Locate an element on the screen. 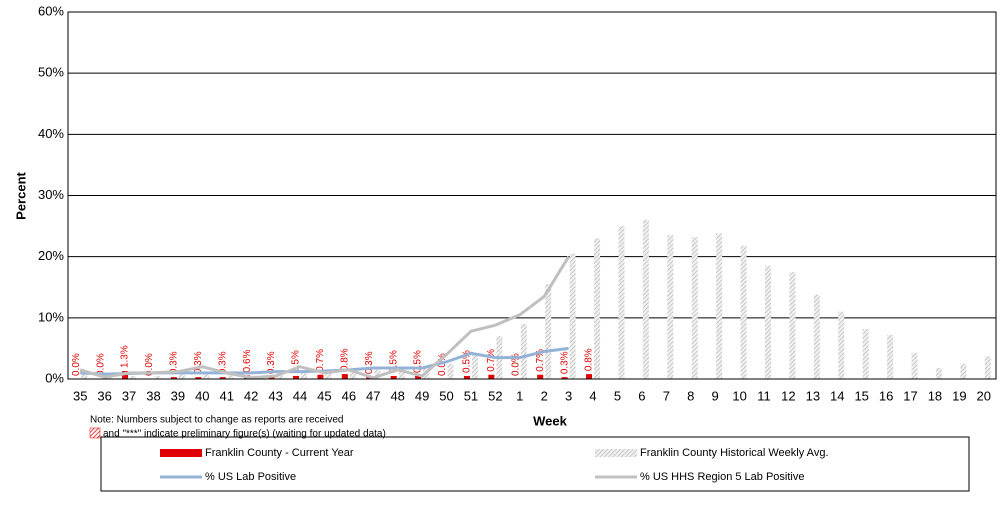  x-tick-label: 3 is located at coordinates (568, 395).